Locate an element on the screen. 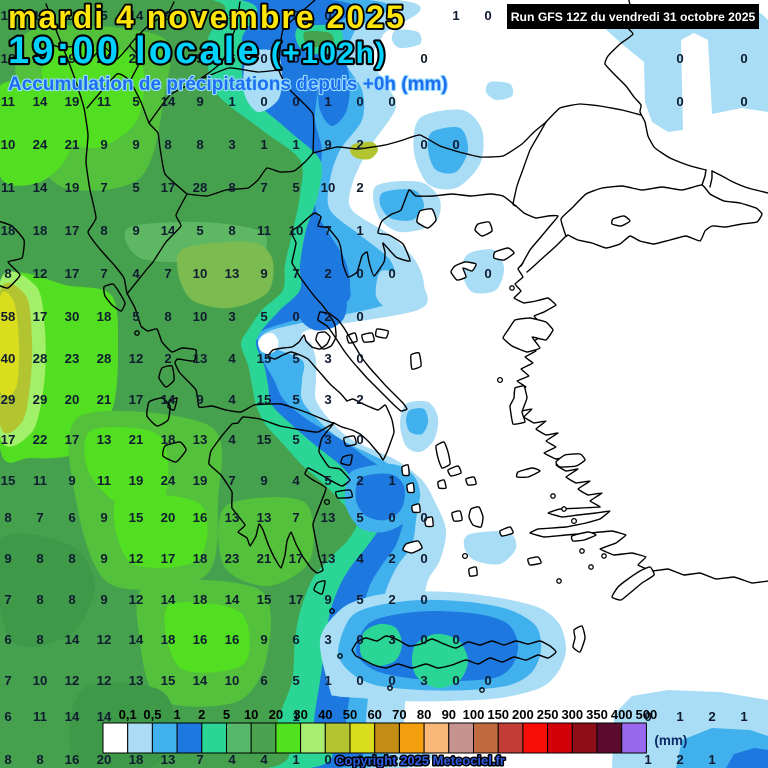  svg-text: 16 is located at coordinates (72, 759).